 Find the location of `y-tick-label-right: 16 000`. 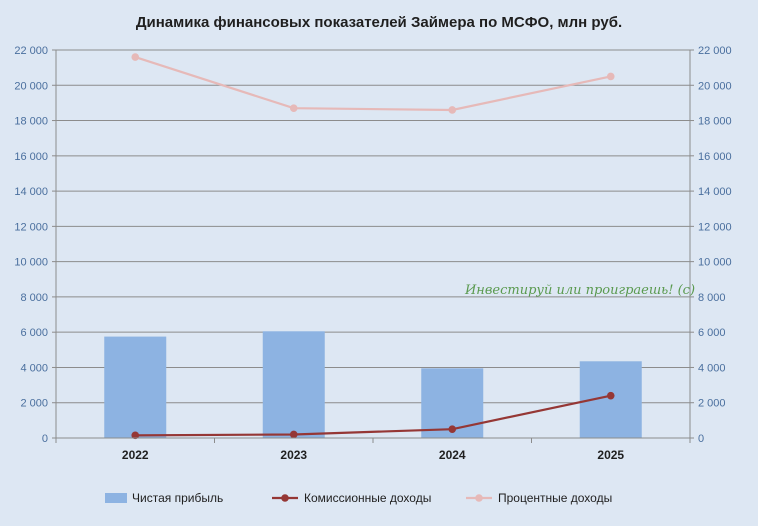

y-tick-label-right: 16 000 is located at coordinates (715, 157).